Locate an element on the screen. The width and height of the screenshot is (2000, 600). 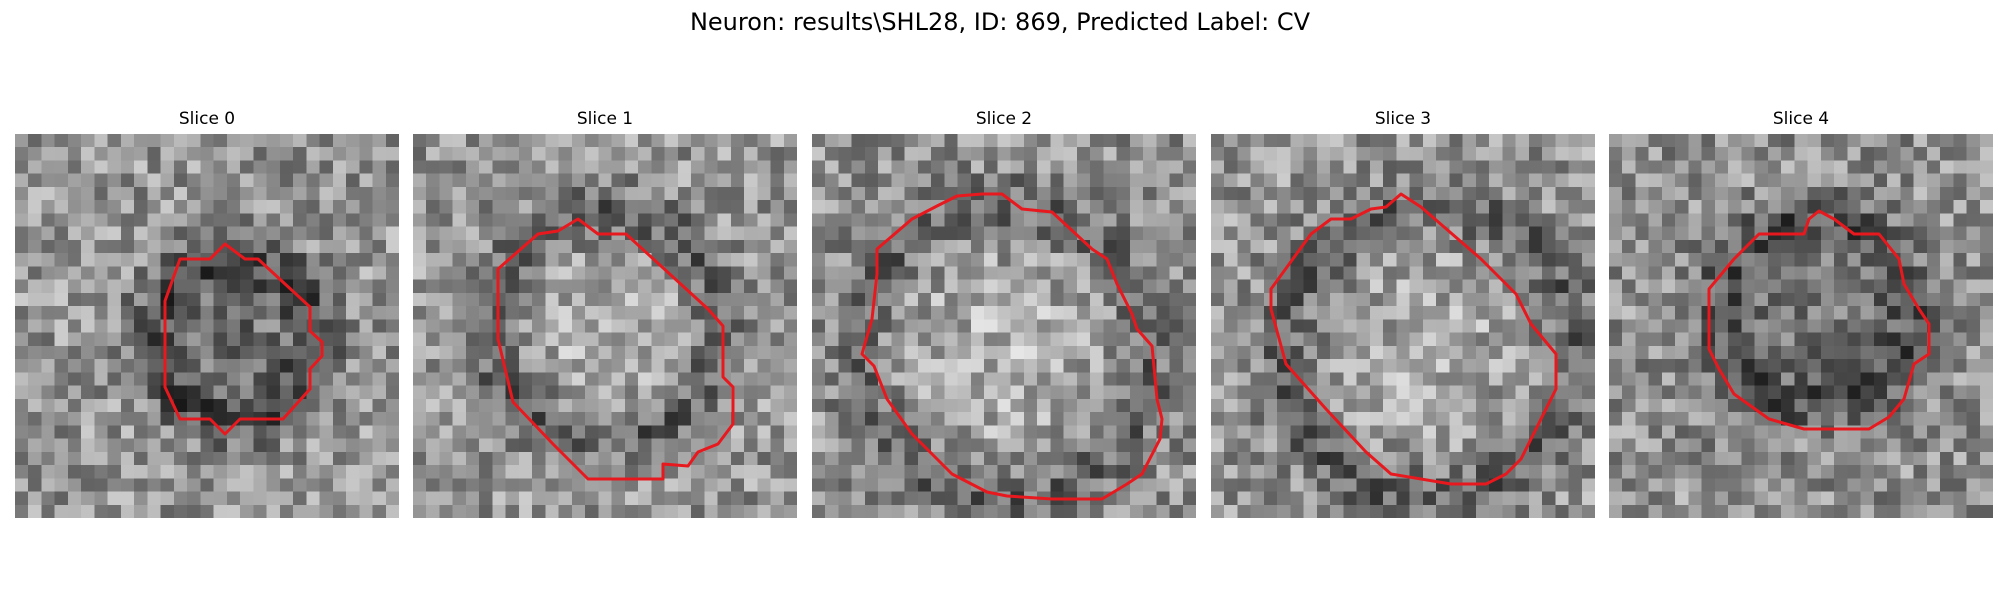
slice-panel-1: Slice 1 is located at coordinates (605, 315).